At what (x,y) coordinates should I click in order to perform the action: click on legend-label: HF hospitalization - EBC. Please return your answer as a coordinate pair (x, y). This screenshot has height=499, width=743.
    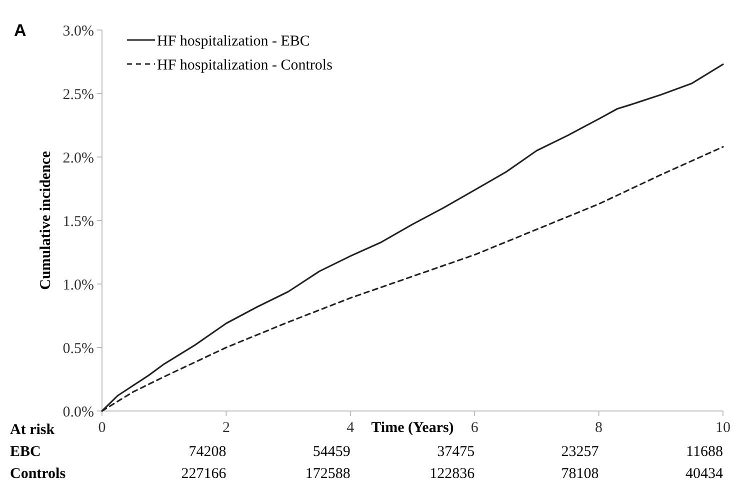
    Looking at the image, I should click on (233, 41).